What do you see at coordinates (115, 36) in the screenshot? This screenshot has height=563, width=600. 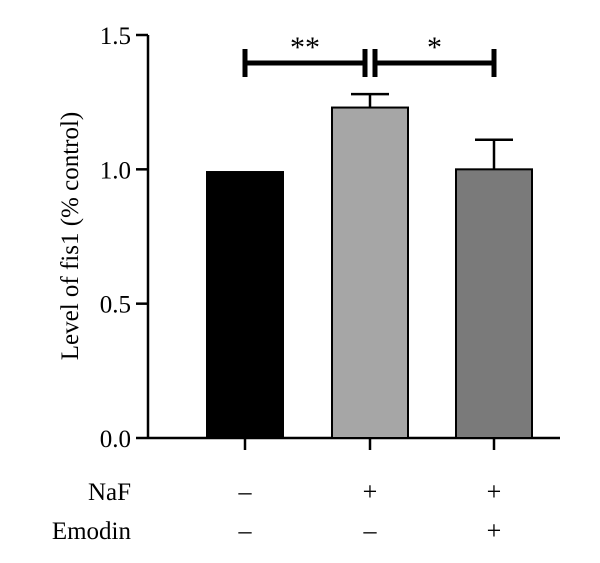 I see `y-tick-label: 1.5` at bounding box center [115, 36].